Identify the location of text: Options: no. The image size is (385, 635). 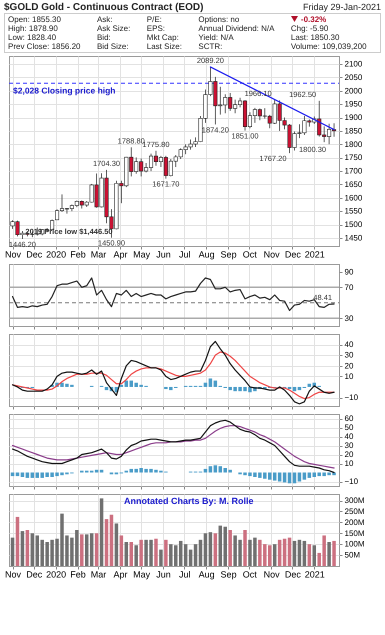
(219, 19).